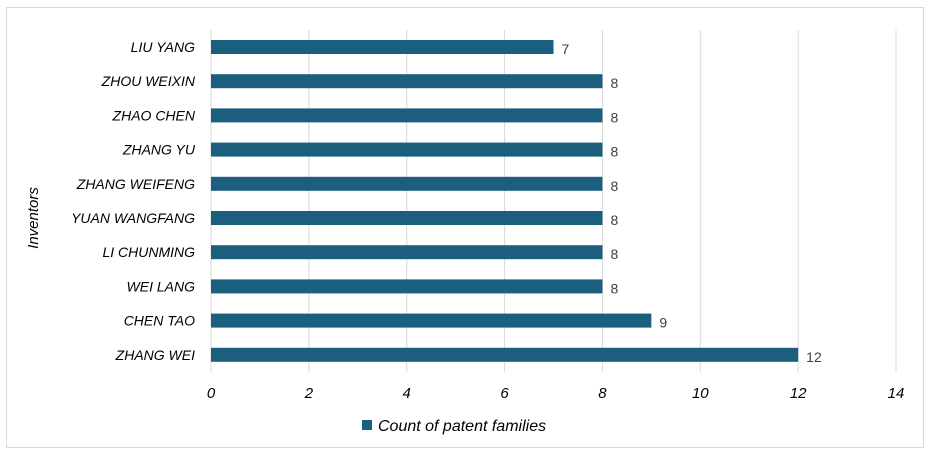 The height and width of the screenshot is (457, 931). I want to click on x-tick-label-2: 2, so click(309, 393).